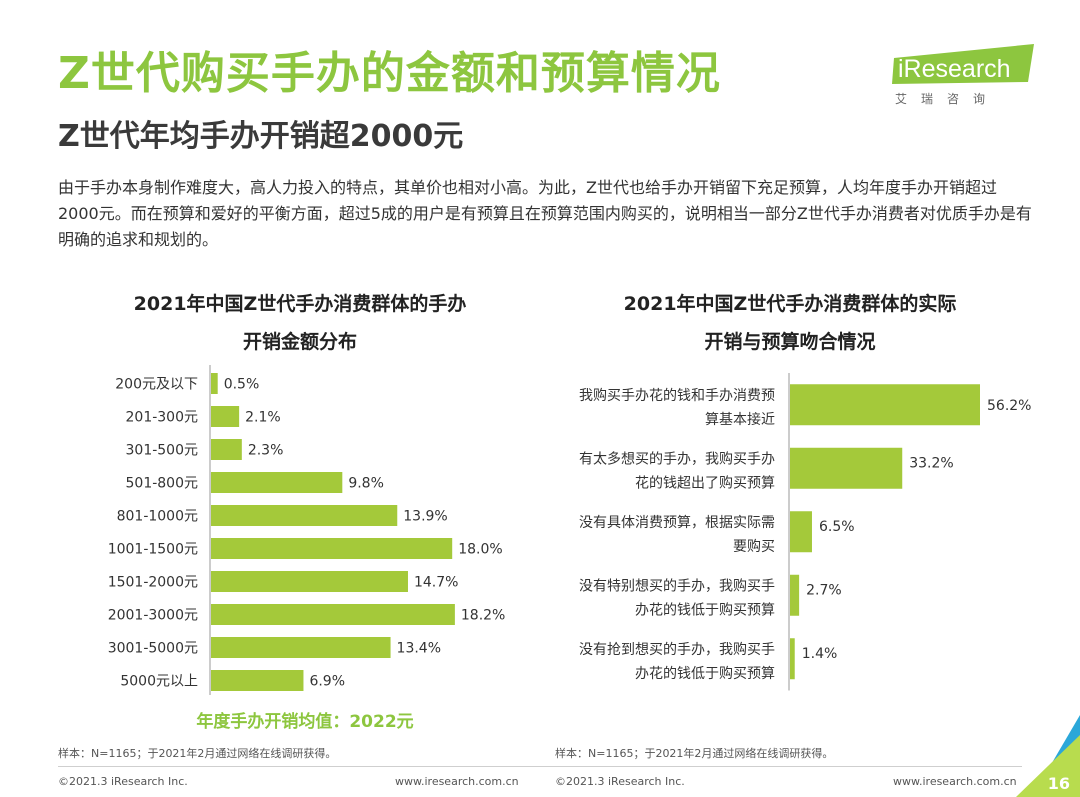 The image size is (1080, 797). I want to click on left-category-label: 501-800元, so click(162, 484).